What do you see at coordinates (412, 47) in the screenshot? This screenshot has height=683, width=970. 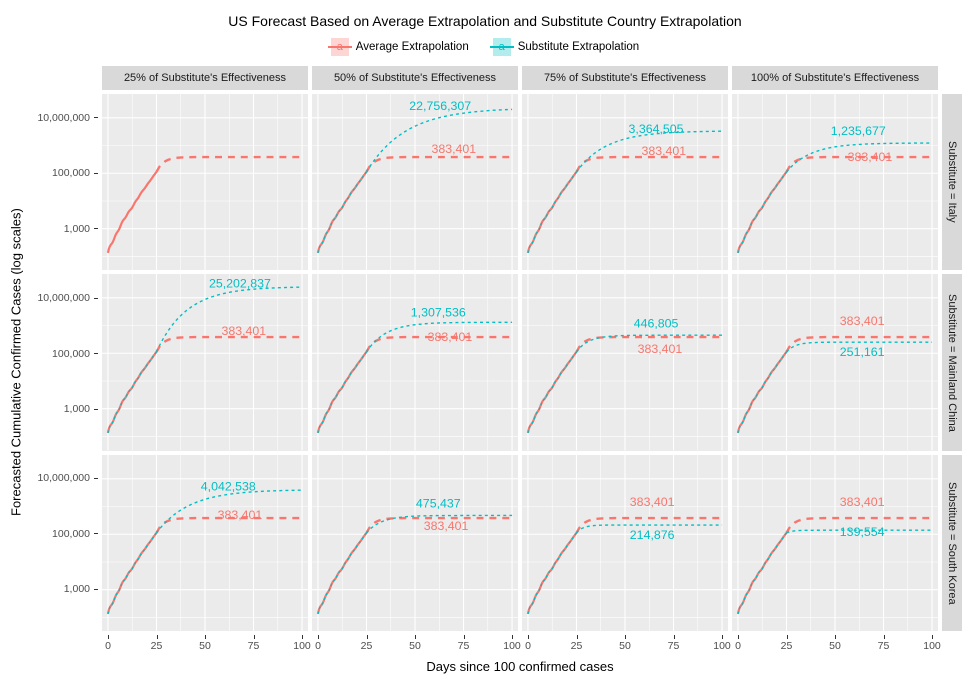 I see `legend-label: Average Extrapolation` at bounding box center [412, 47].